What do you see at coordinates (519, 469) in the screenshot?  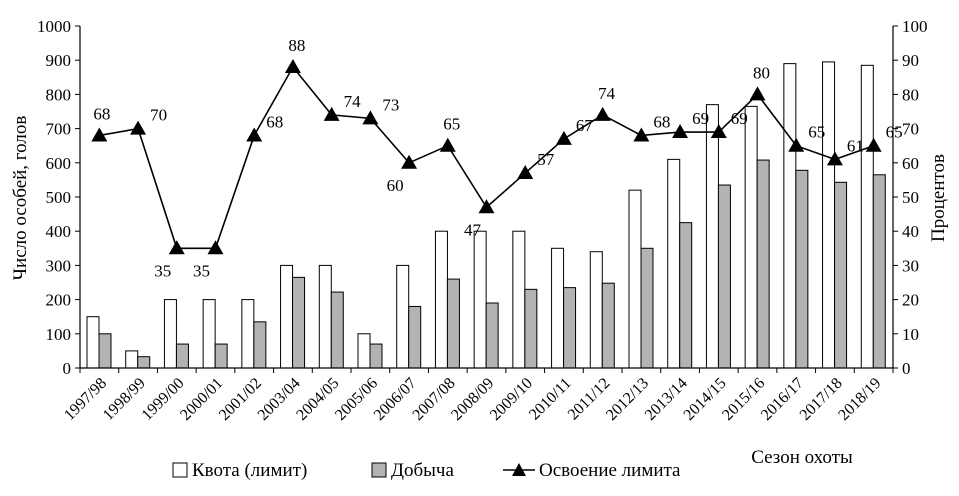 I see `legend-triangle-marker` at bounding box center [519, 469].